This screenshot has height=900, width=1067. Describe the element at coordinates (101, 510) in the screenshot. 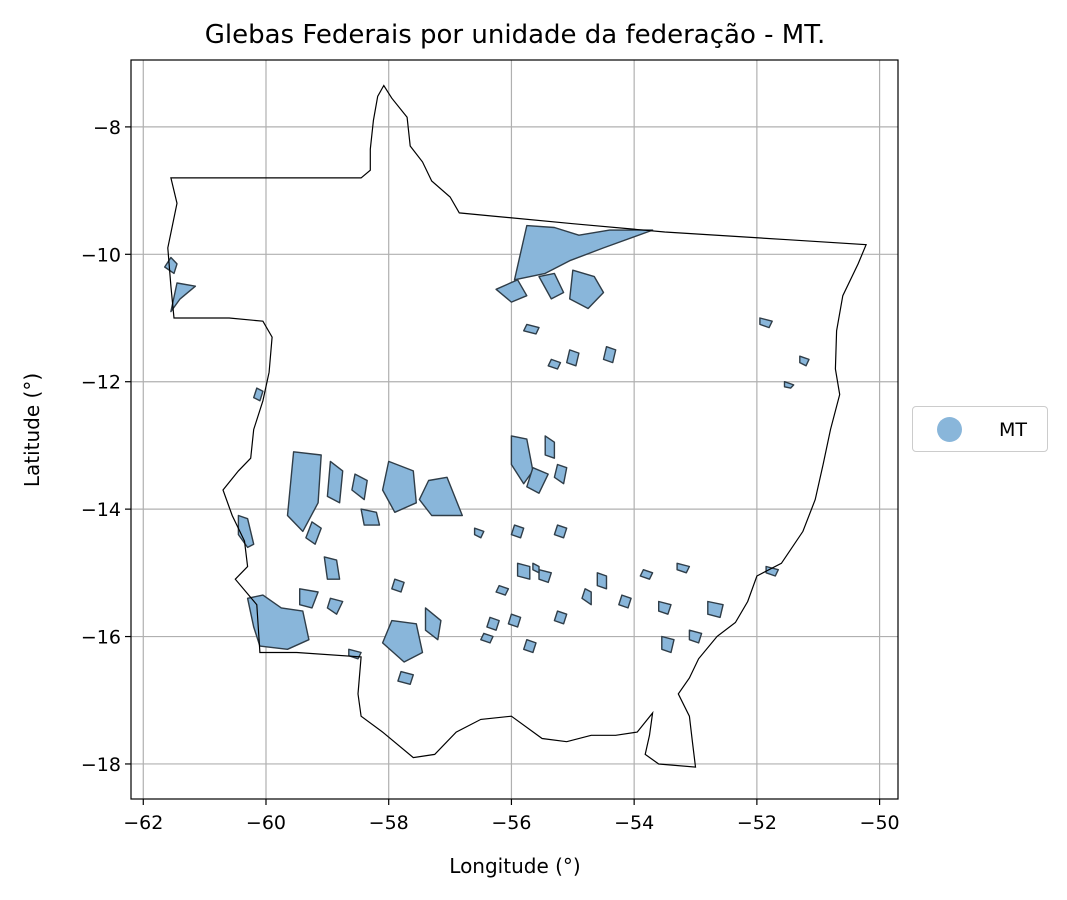

I see `y-tick-label: −14` at that location.